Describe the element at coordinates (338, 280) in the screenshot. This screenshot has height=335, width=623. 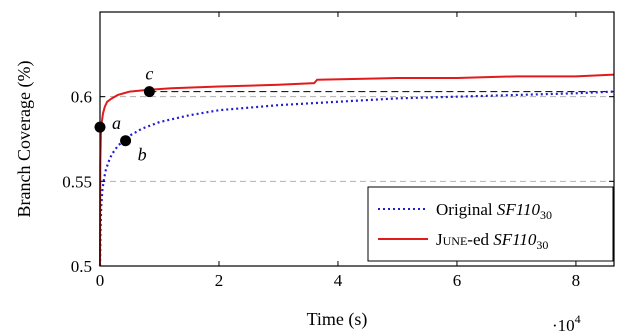
I see `x-tick-label: 4` at that location.